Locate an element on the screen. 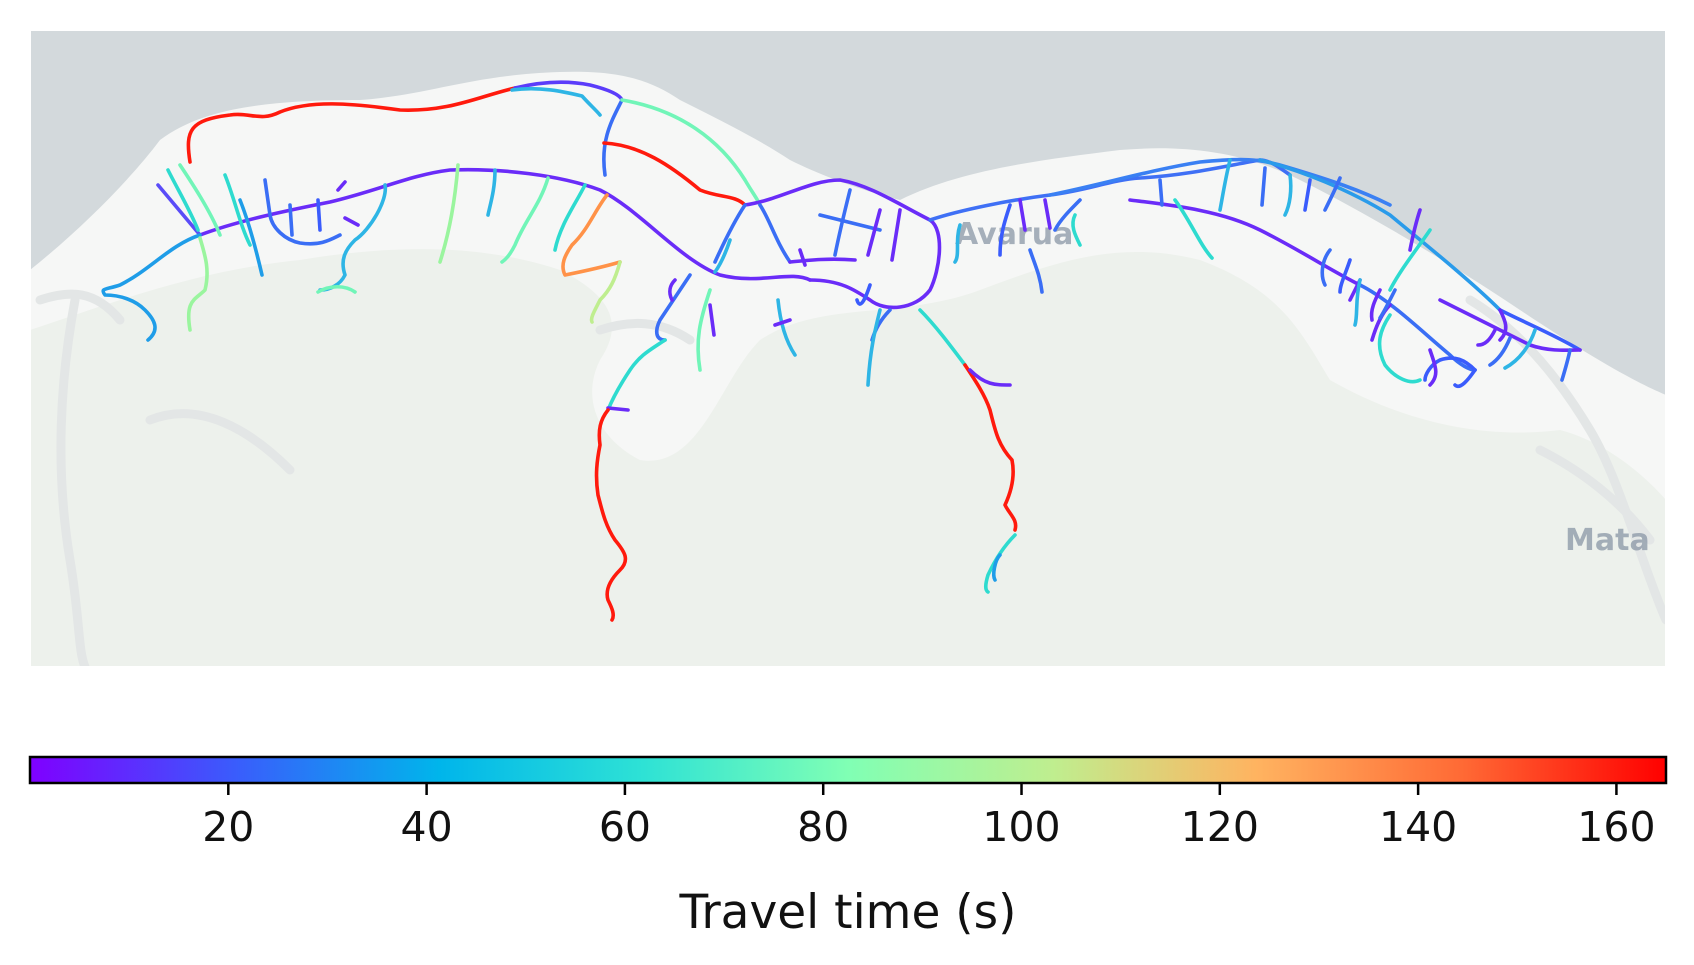 This screenshot has height=965, width=1694. colorbar-tick-label: 60 is located at coordinates (625, 827).